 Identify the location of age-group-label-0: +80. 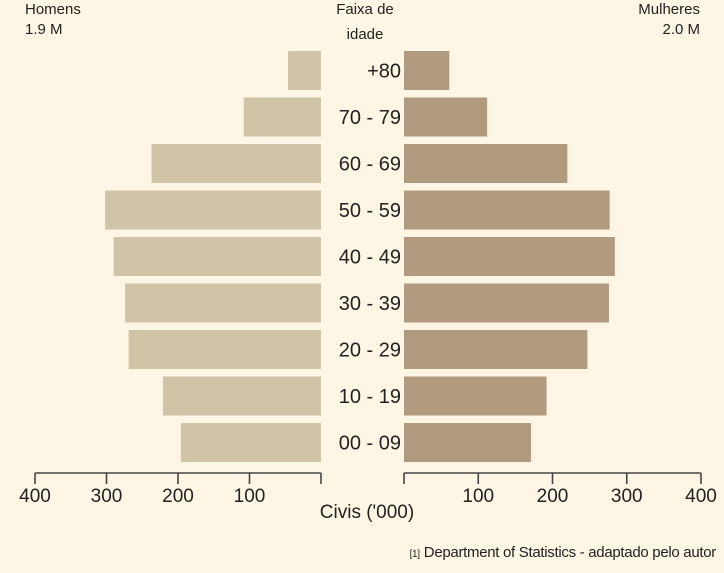
(384, 72).